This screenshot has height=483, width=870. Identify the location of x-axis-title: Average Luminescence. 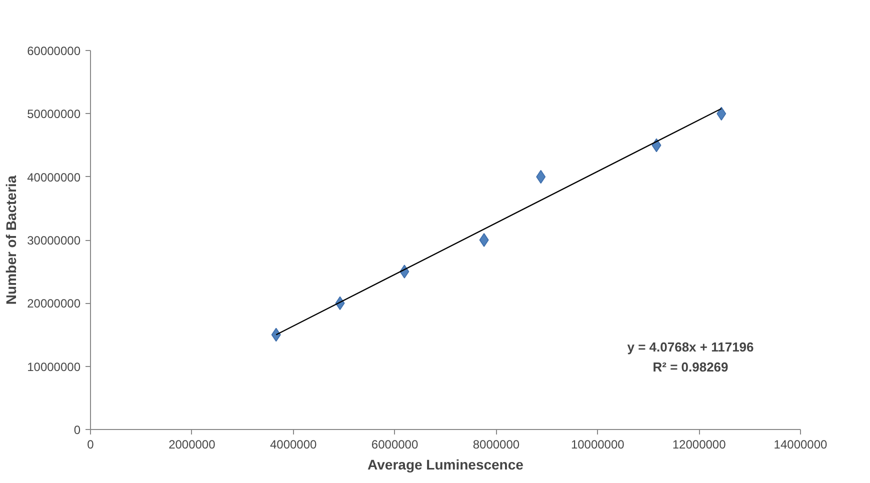
(446, 464).